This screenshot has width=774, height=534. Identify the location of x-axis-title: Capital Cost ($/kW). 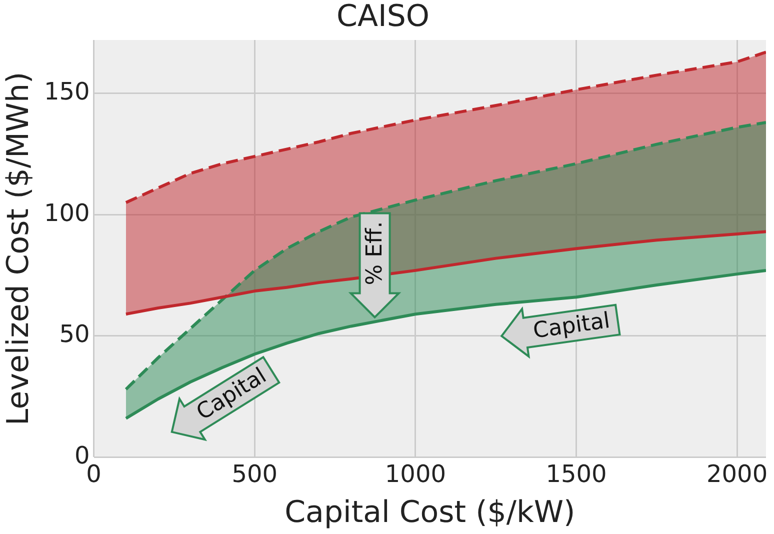
(430, 512).